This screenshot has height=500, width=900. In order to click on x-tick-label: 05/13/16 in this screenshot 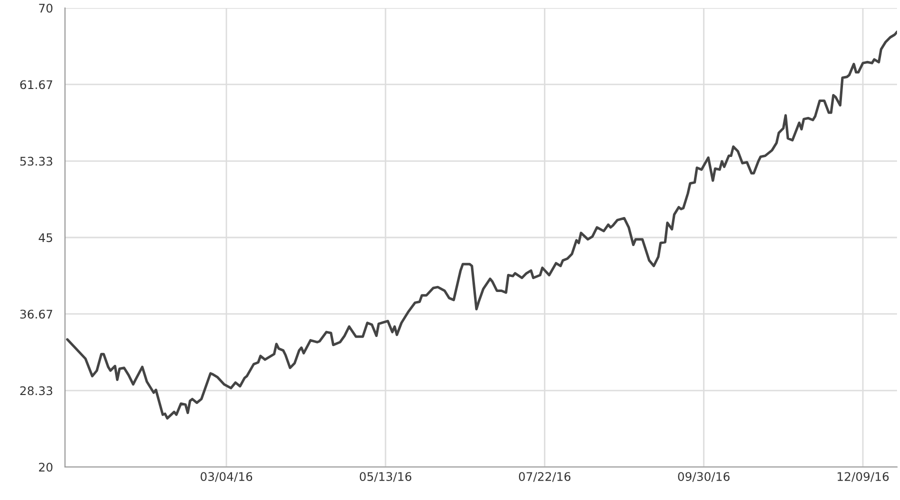, I will do `click(386, 477)`.